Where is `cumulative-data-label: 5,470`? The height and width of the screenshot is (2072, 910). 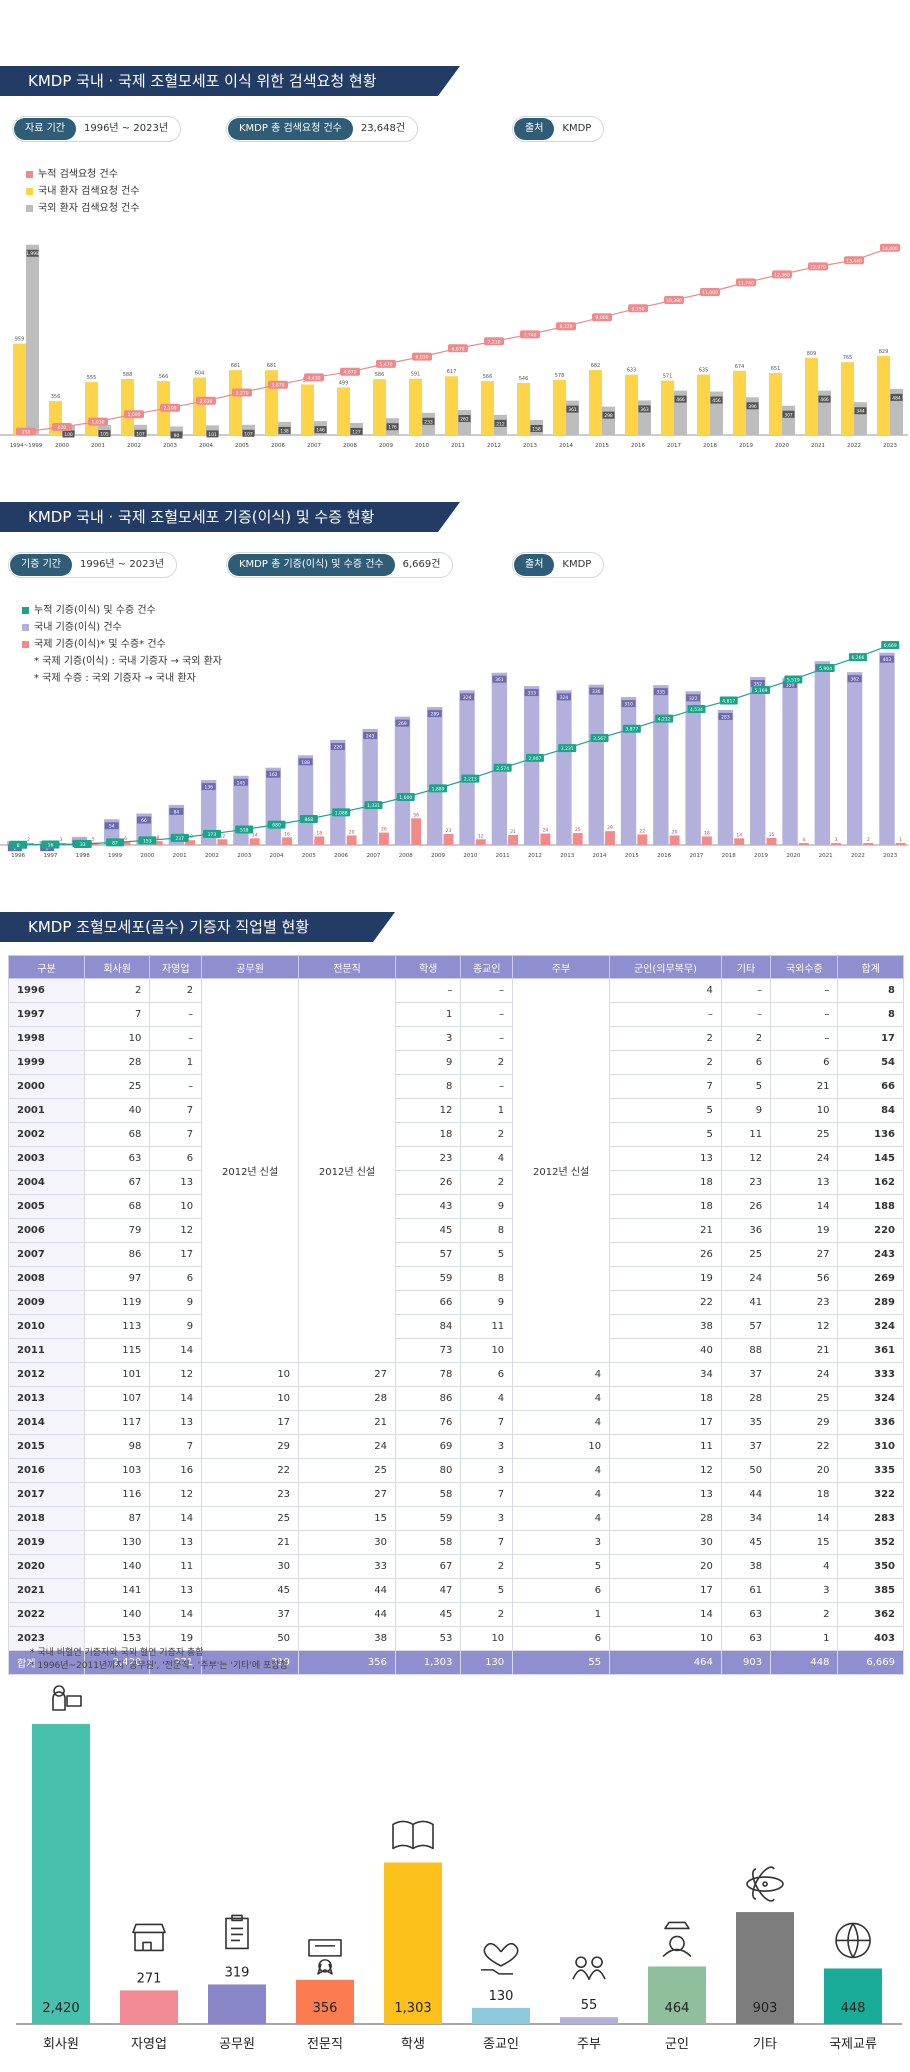
cumulative-data-label: 5,470 is located at coordinates (386, 365).